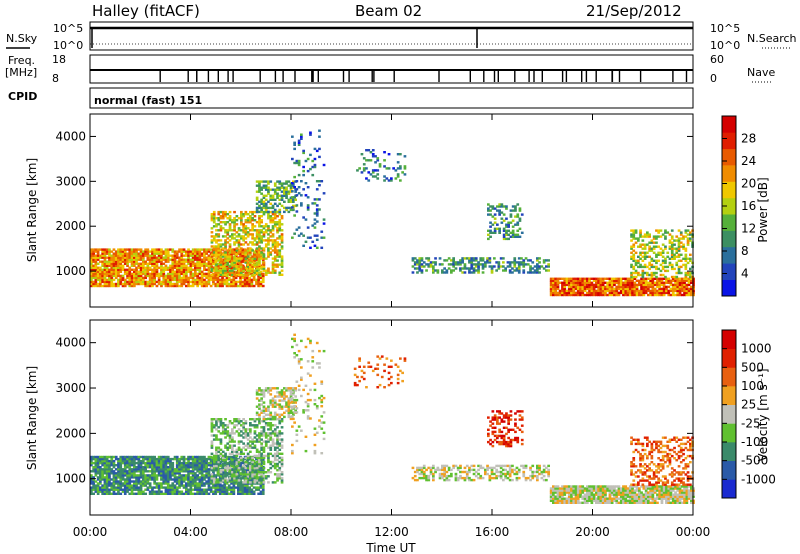  What do you see at coordinates (423, 76) in the screenshot?
I see `nave-spikes` at bounding box center [423, 76].